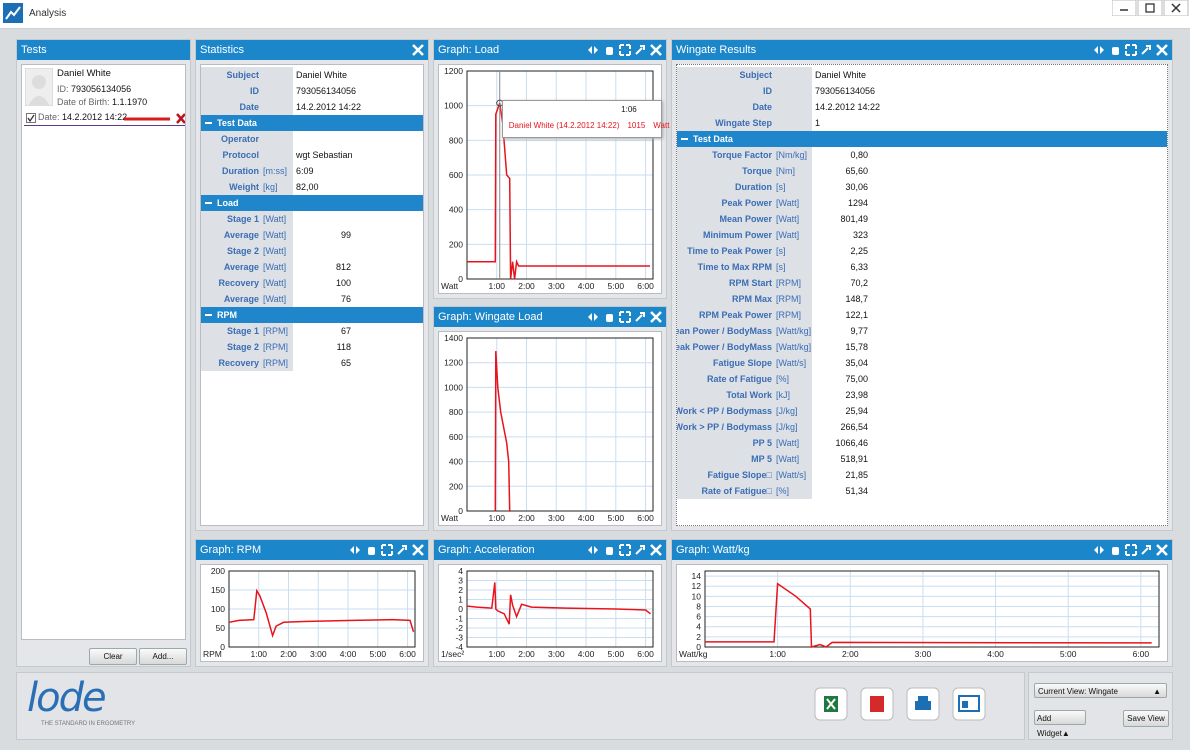 This screenshot has height=750, width=1190. I want to click on row-label: PP 5, so click(762, 443).